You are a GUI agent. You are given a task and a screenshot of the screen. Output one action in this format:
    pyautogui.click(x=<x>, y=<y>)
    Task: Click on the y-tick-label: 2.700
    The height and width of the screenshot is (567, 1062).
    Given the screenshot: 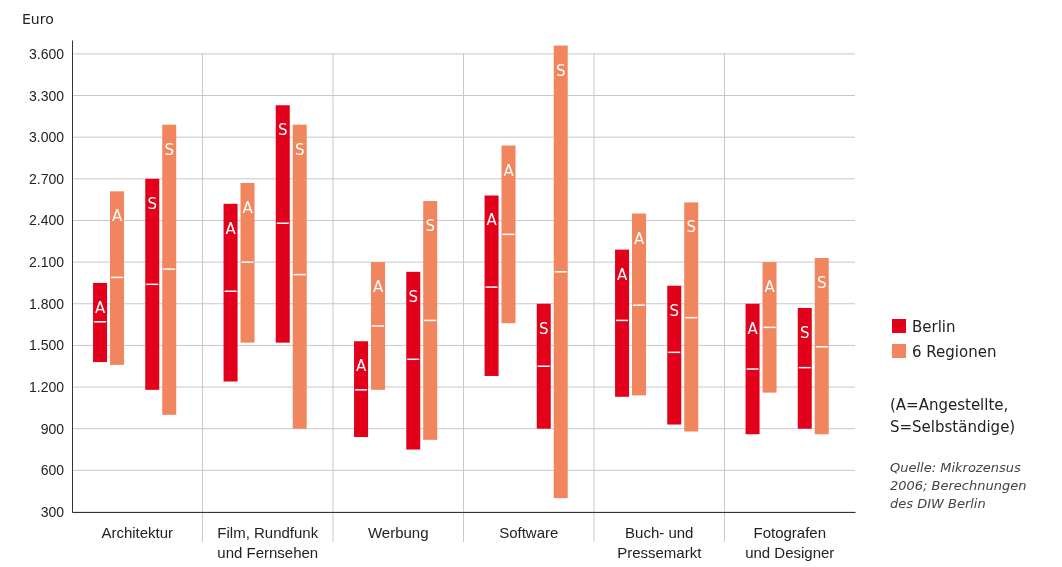 What is the action you would take?
    pyautogui.click(x=46, y=178)
    